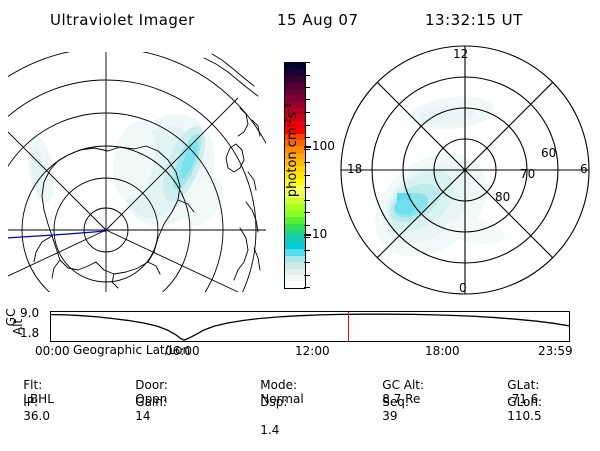  I want to click on mlt-label-18: 18, so click(355, 169).